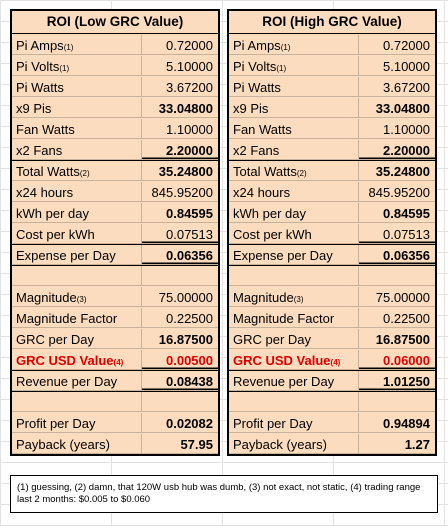 The height and width of the screenshot is (526, 448). I want to click on table-row: Pi Watts 3.67200, so click(115, 86).